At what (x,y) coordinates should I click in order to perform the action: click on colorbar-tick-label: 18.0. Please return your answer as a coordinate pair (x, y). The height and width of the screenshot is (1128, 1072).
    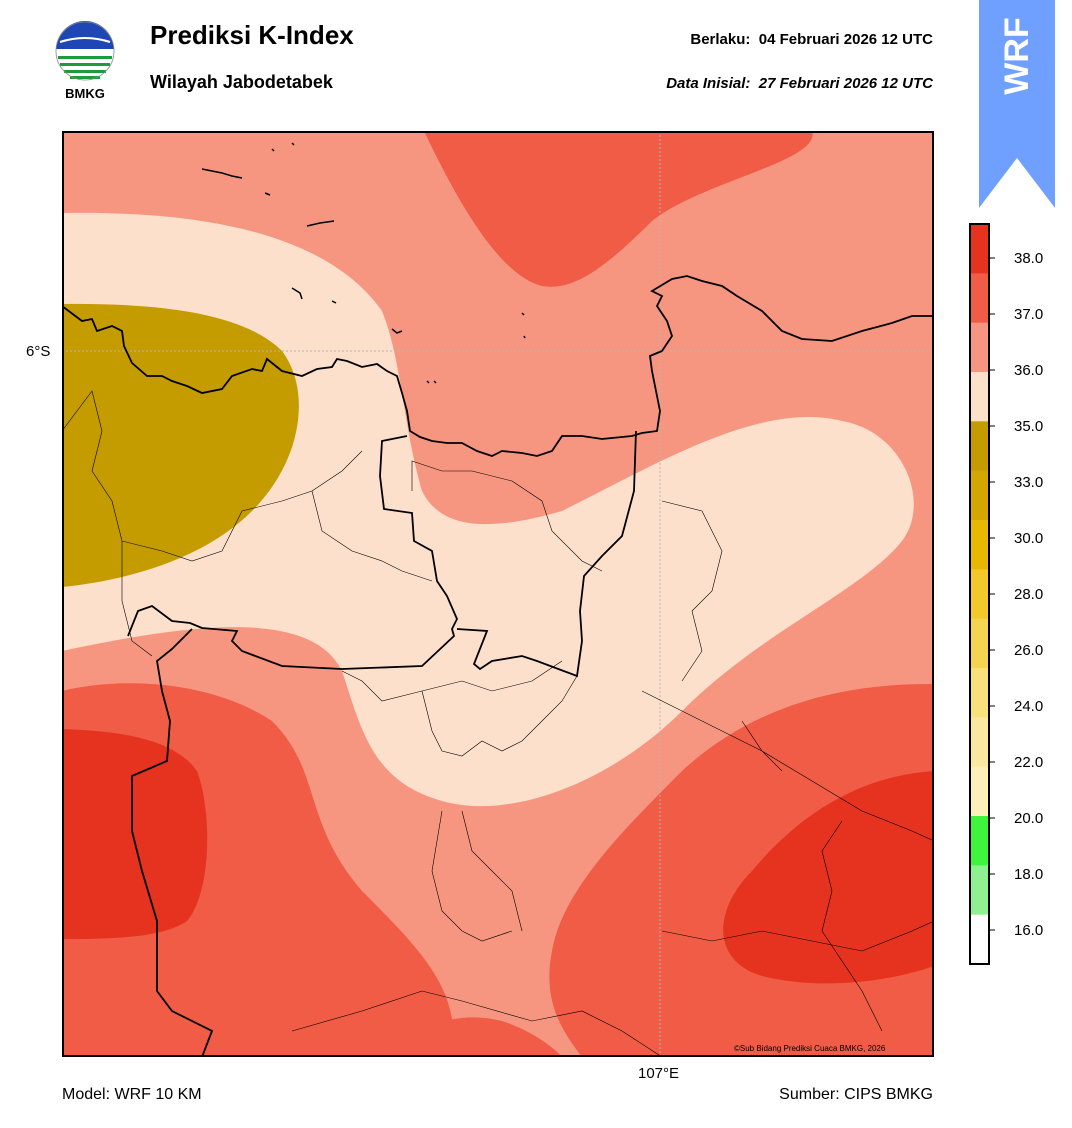
    Looking at the image, I should click on (1028, 874).